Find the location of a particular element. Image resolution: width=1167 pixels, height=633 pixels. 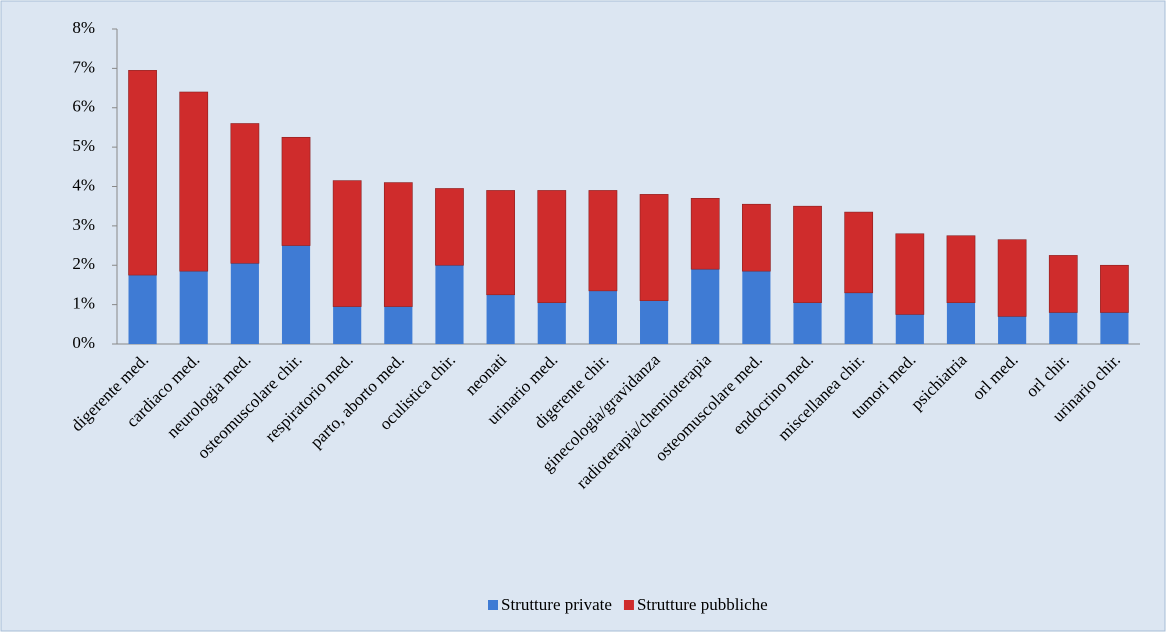

y-tick-label: 7% is located at coordinates (83, 66).